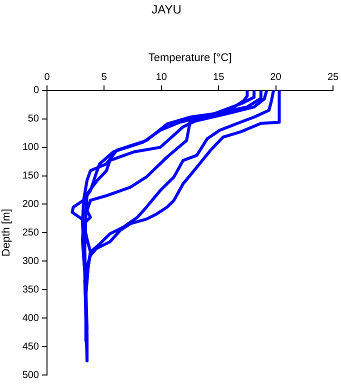 The image size is (341, 384). Describe the element at coordinates (47, 78) in the screenshot. I see `x-tick-label: 0` at that location.